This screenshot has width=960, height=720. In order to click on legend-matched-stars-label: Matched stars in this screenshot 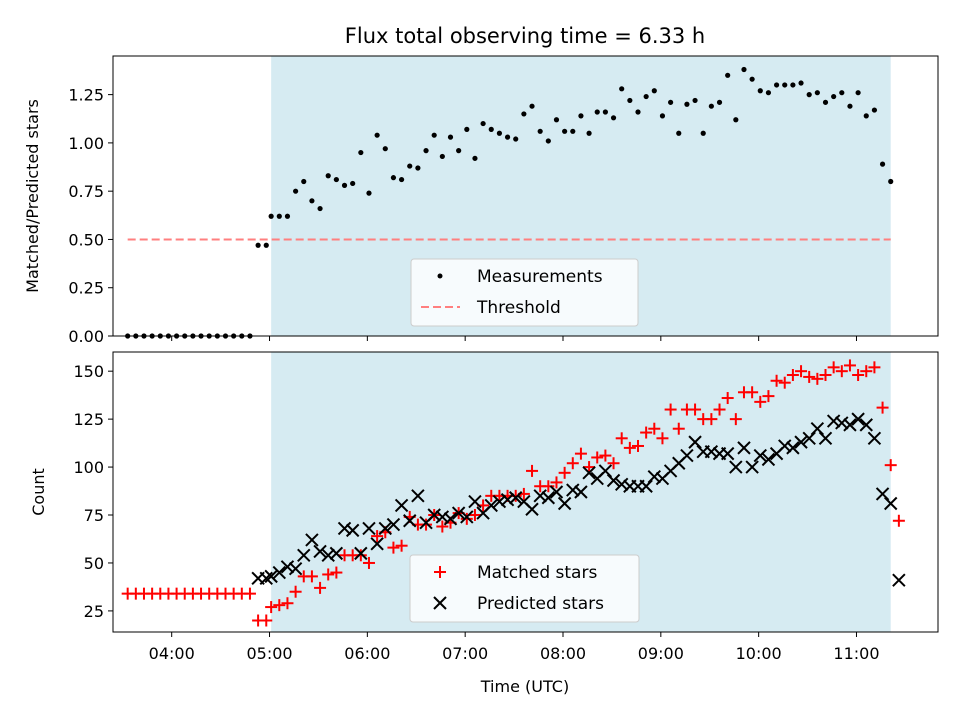, I will do `click(537, 573)`.